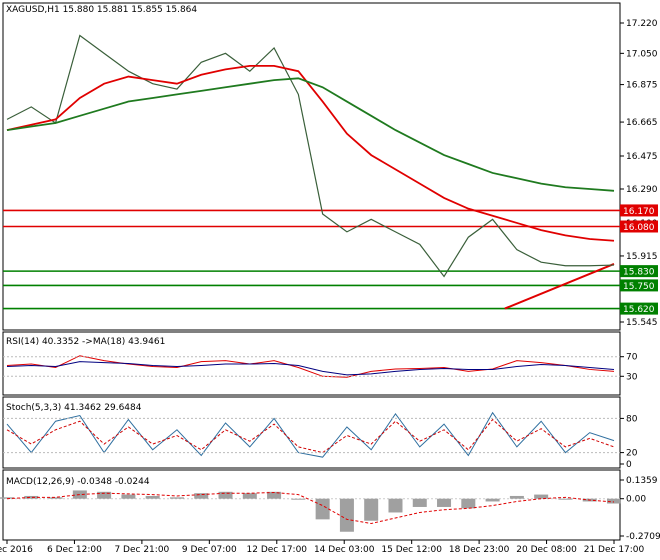 The height and width of the screenshot is (560, 660). I want to click on y-tick-label: 16.290, so click(642, 190).